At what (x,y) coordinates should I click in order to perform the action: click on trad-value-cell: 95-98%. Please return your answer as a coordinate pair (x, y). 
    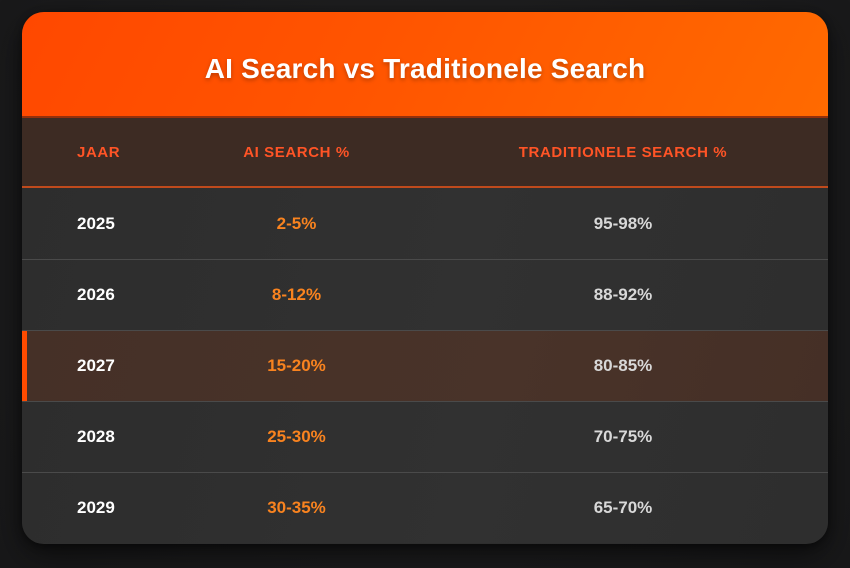
    Looking at the image, I should click on (623, 223).